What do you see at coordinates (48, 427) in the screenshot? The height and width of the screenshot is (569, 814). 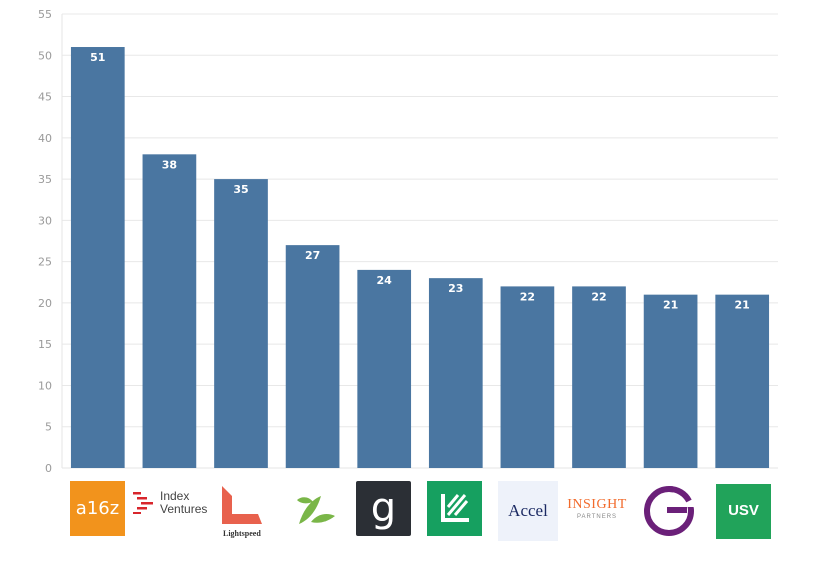 I see `y-tick-label: 5` at bounding box center [48, 427].